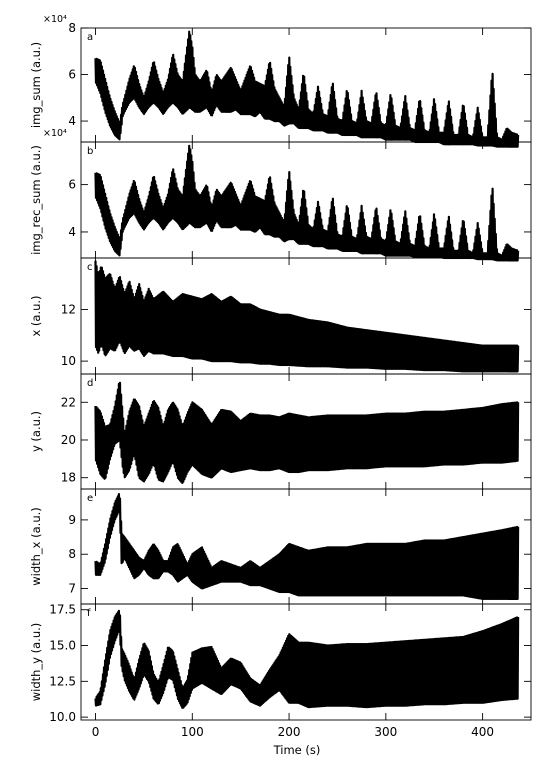 This screenshot has height=767, width=540. What do you see at coordinates (72, 589) in the screenshot?
I see `panel-e-ytick-label: 7` at bounding box center [72, 589].